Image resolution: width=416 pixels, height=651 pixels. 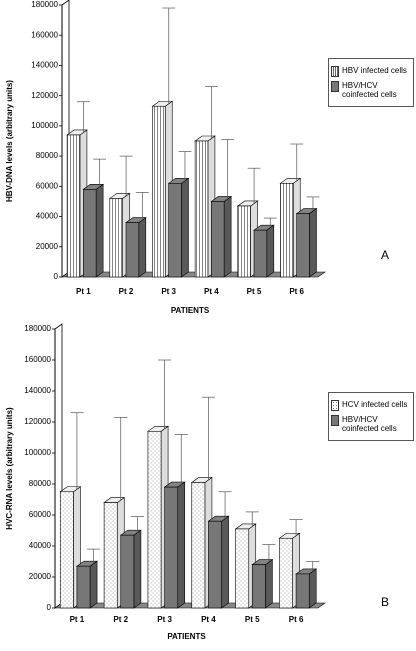 I want to click on legend-entry: HBV infected cells, so click(x=371, y=71).